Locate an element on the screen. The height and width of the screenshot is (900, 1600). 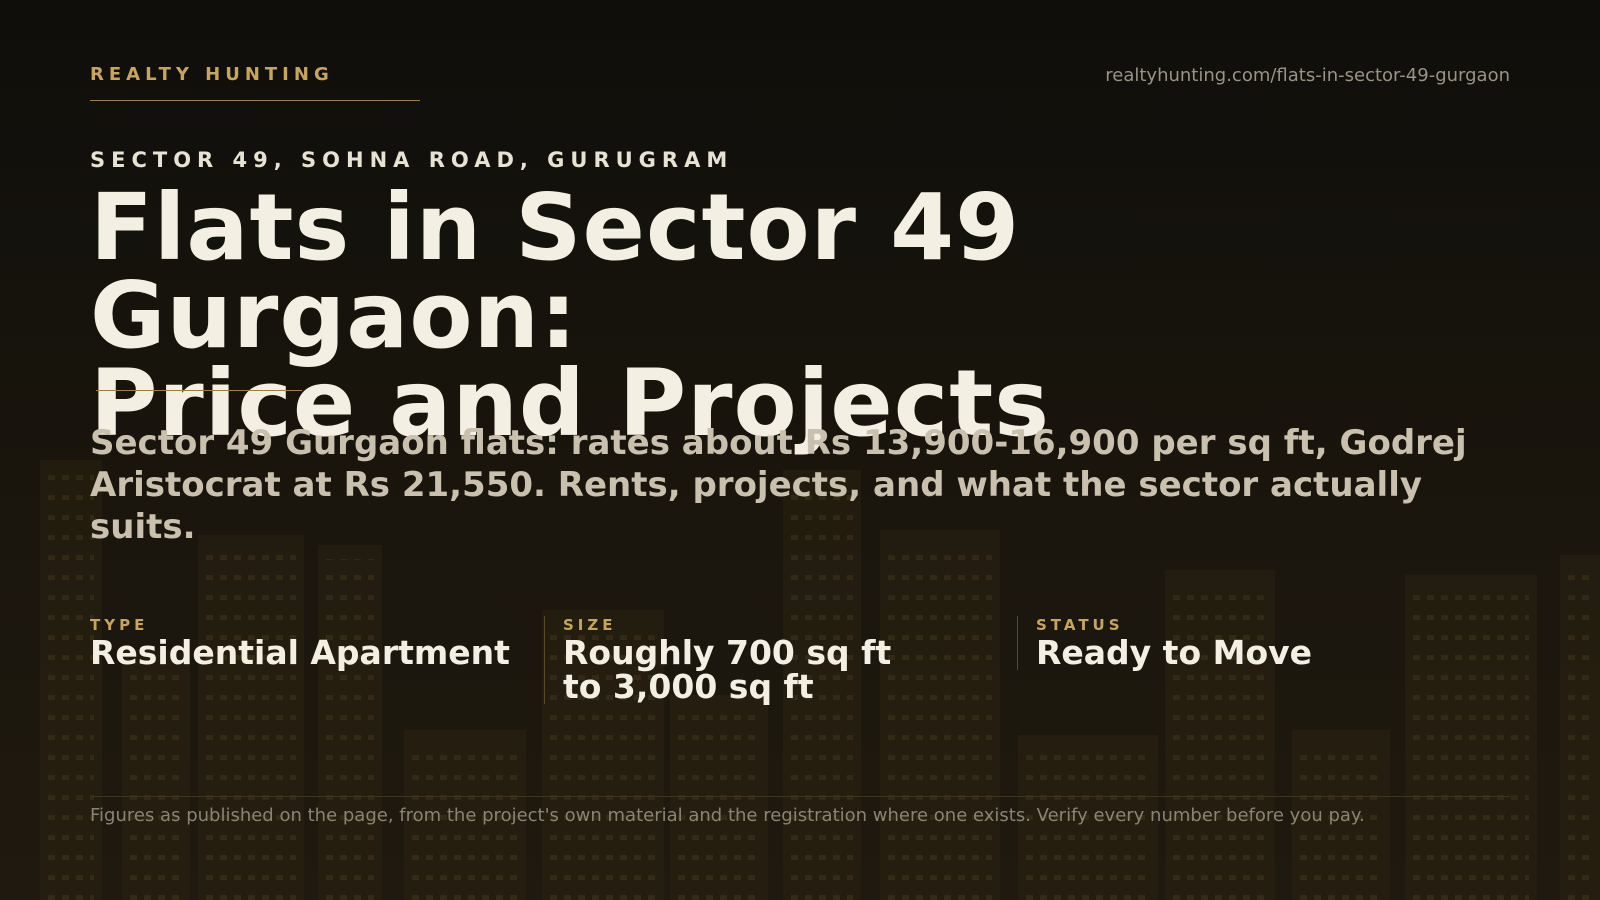
fact-value: Ready to Move is located at coordinates (1174, 652).